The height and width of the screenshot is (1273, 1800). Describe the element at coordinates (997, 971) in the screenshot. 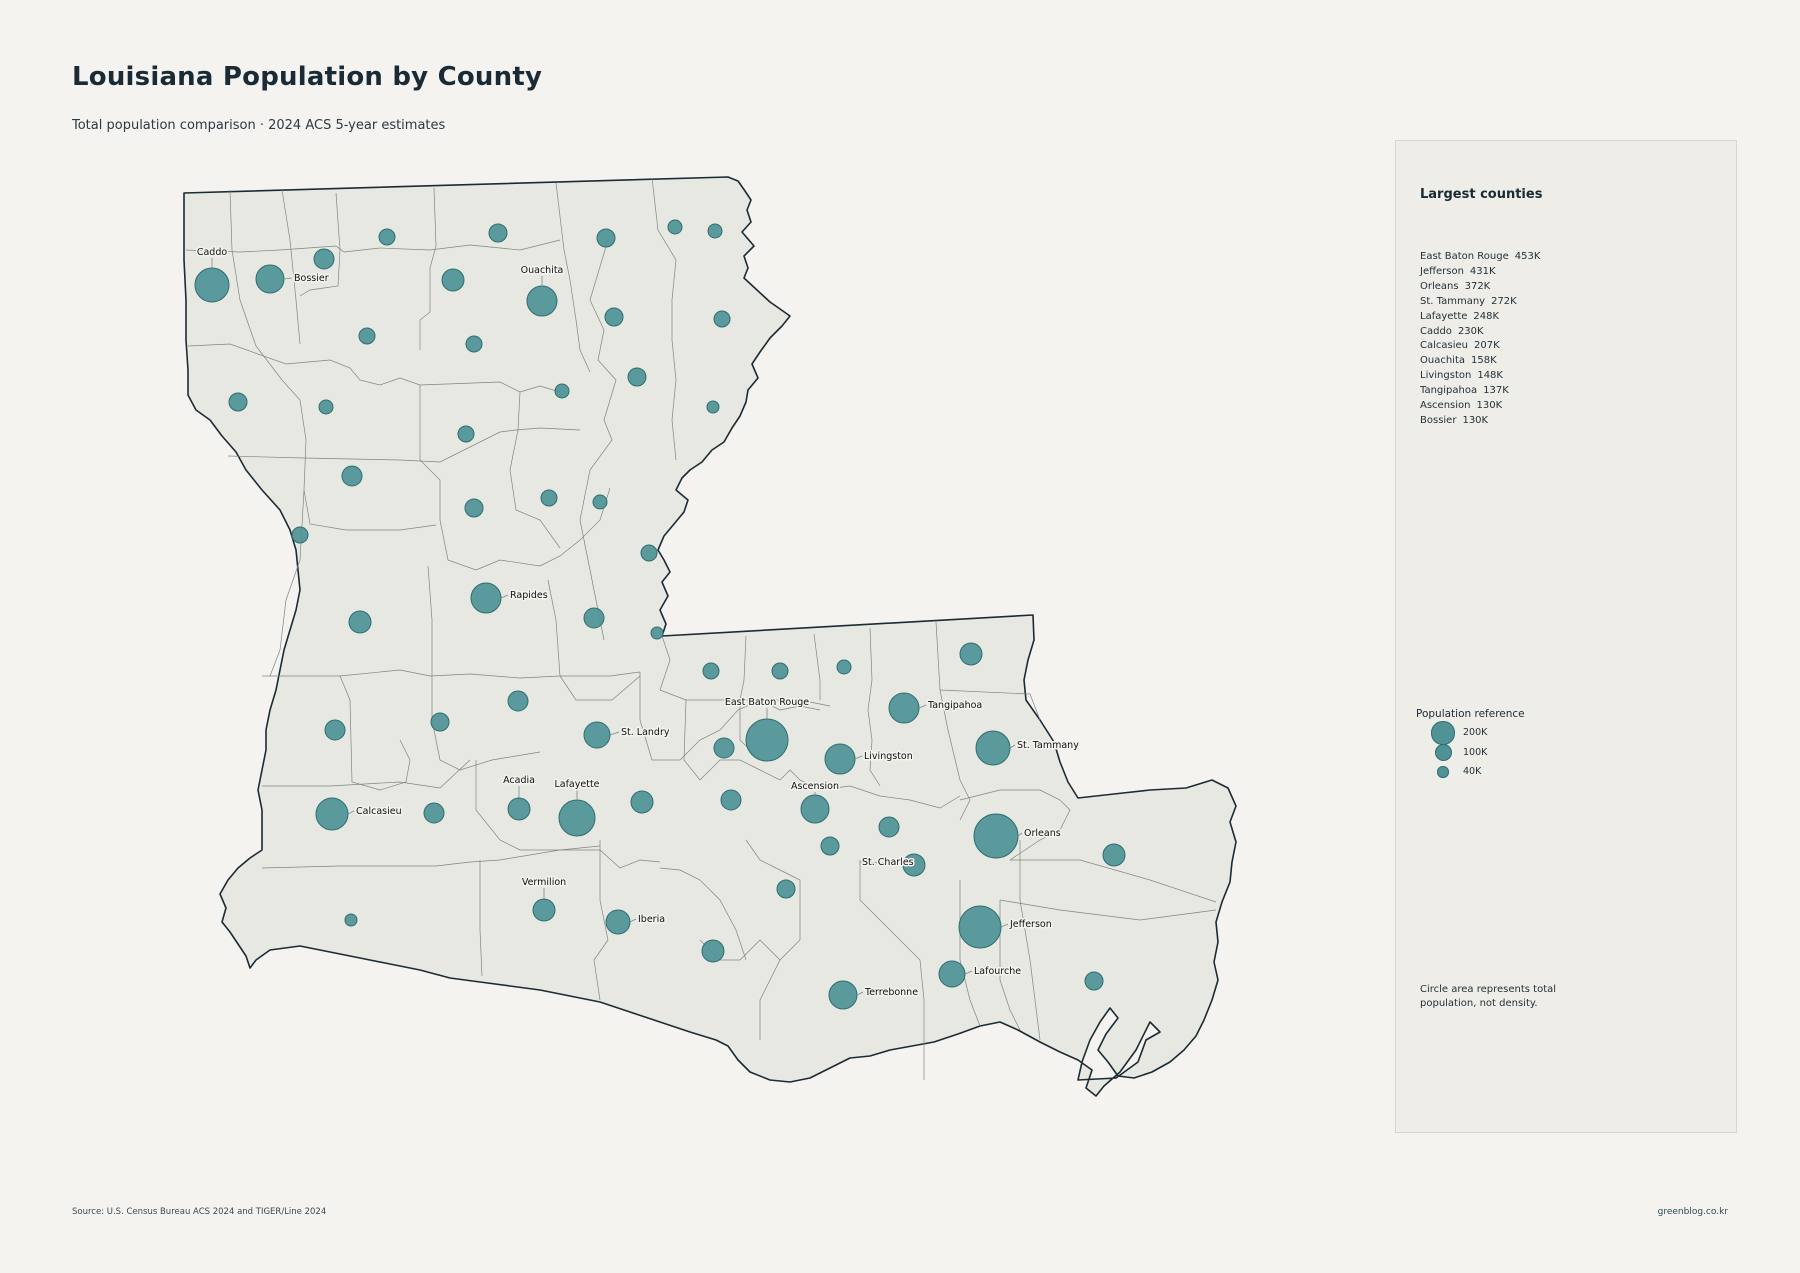

I see `county-label: Lafourche` at that location.